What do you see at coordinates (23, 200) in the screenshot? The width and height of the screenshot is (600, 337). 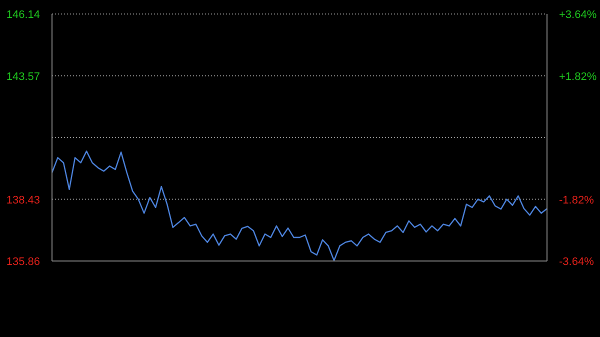 I see `y-tick-label: 138.43` at bounding box center [23, 200].